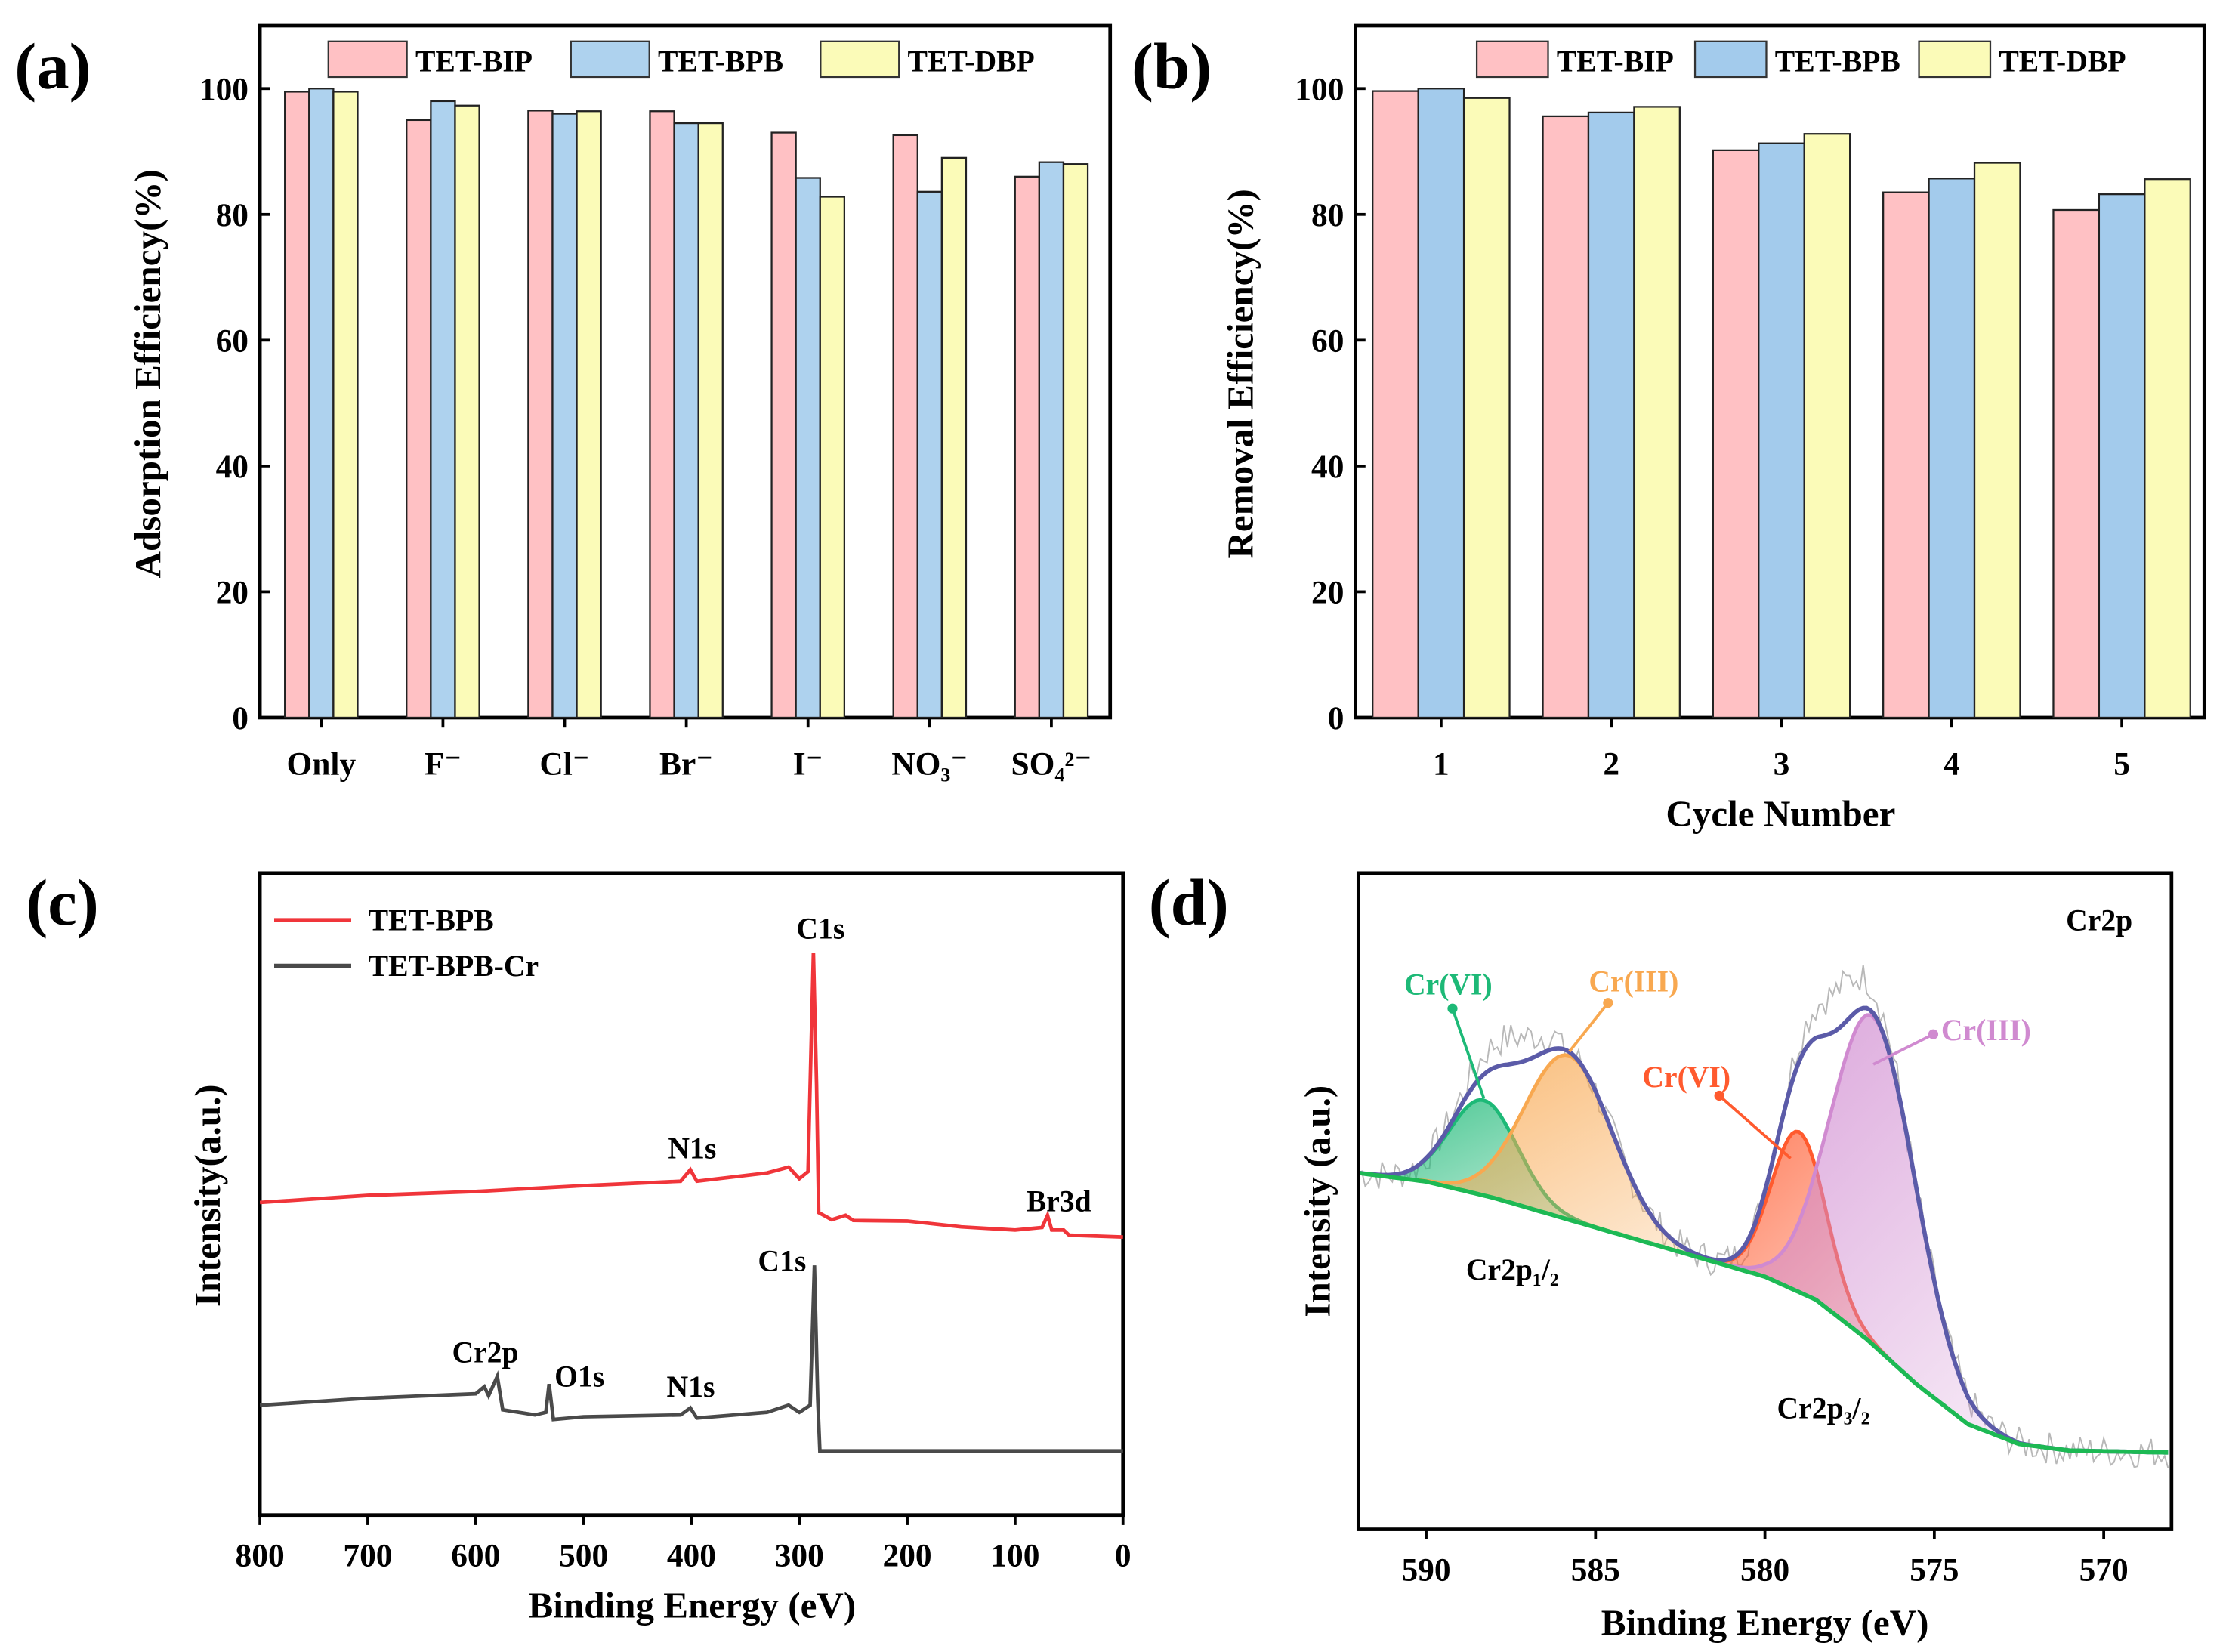  I want to click on x-tick-label: 700, so click(367, 1556).